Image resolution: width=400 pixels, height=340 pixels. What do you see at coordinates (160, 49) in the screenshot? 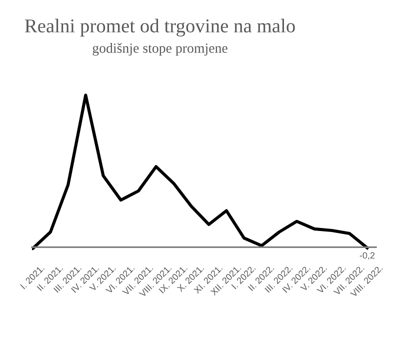
I see `chart-subtitle: godišnje stope promjene` at bounding box center [160, 49].